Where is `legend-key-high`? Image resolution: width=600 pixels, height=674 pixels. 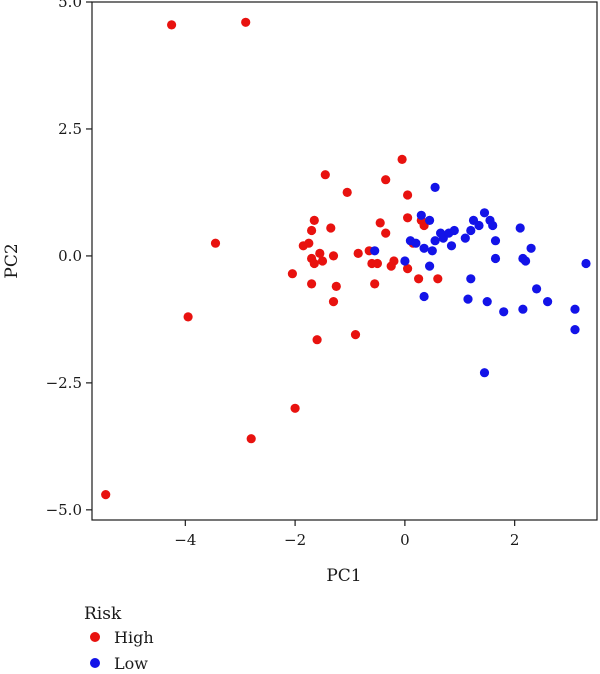
legend-key-high is located at coordinates (95, 637).